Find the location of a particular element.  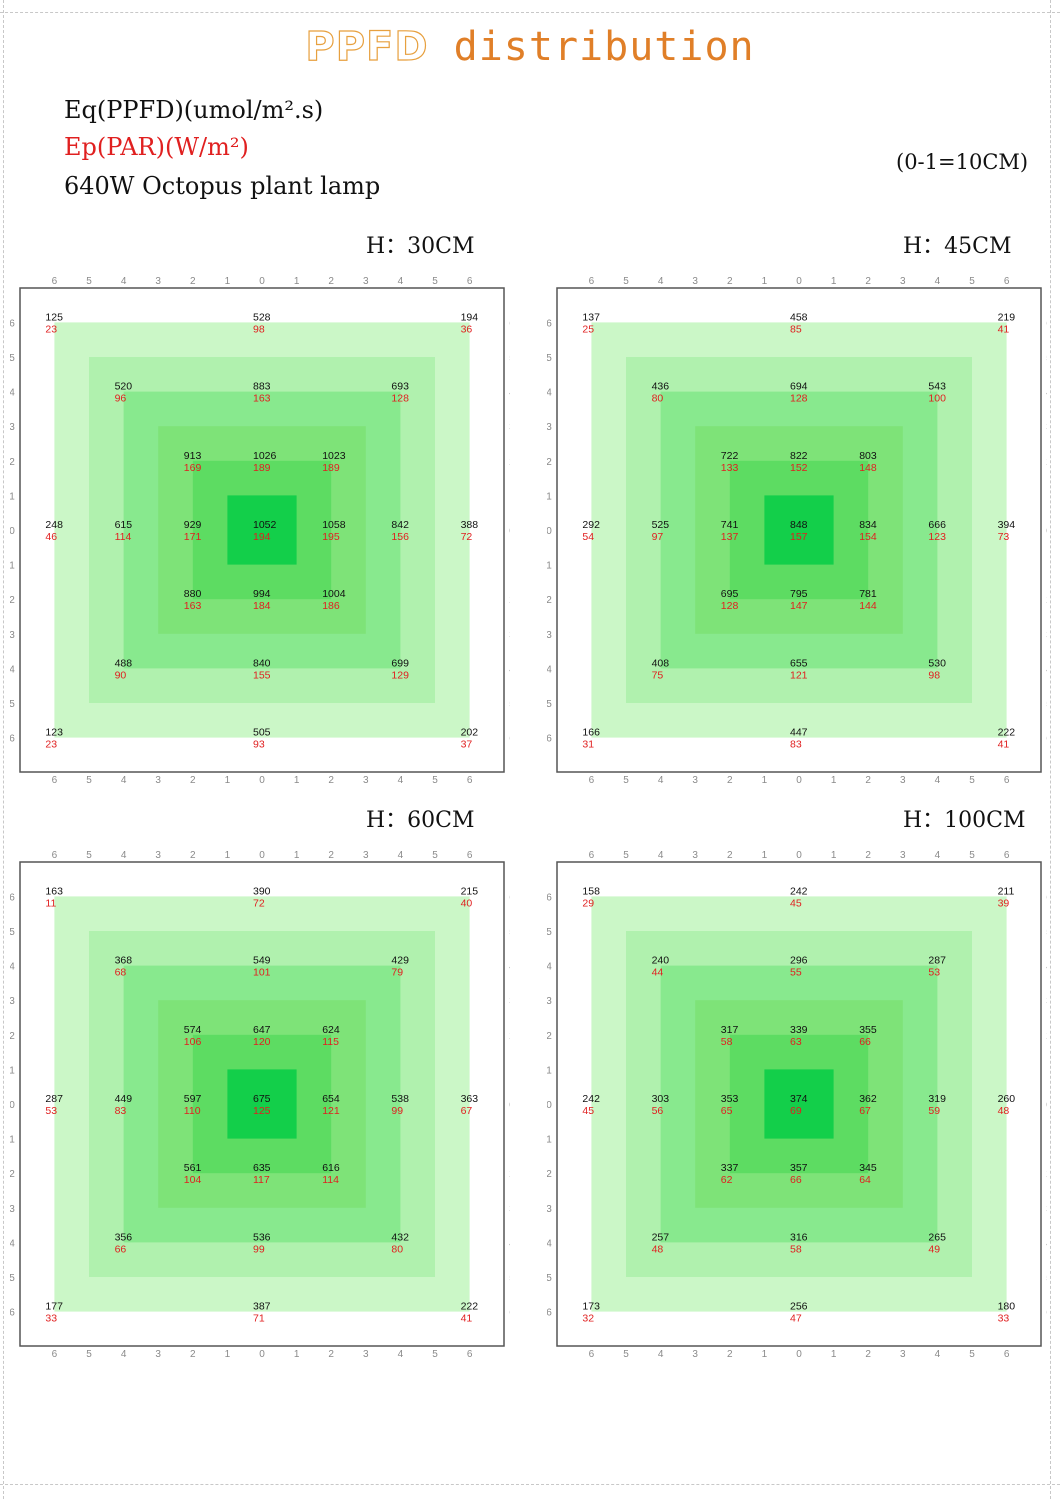

ppfd-value: 374 is located at coordinates (799, 1099).